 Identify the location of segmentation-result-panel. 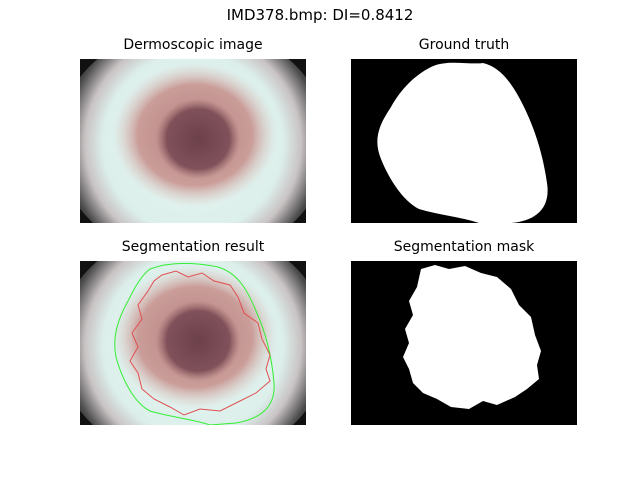
(193, 343).